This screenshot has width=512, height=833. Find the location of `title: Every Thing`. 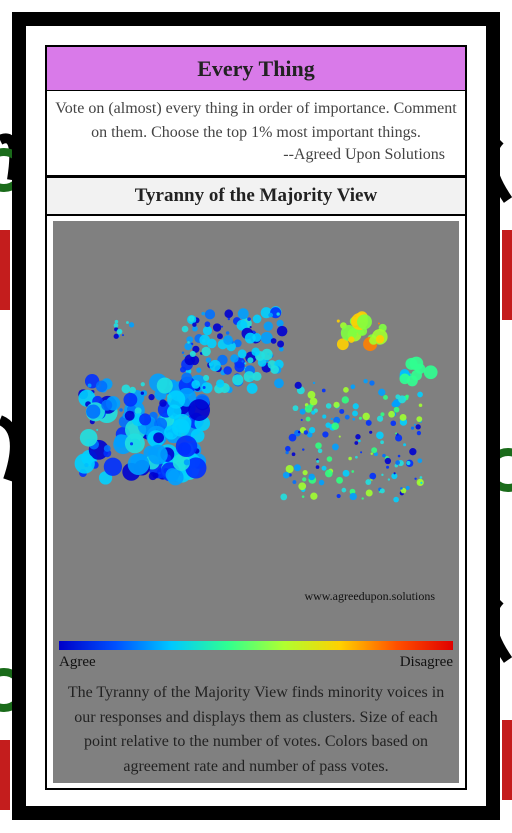

title: Every Thing is located at coordinates (256, 68).